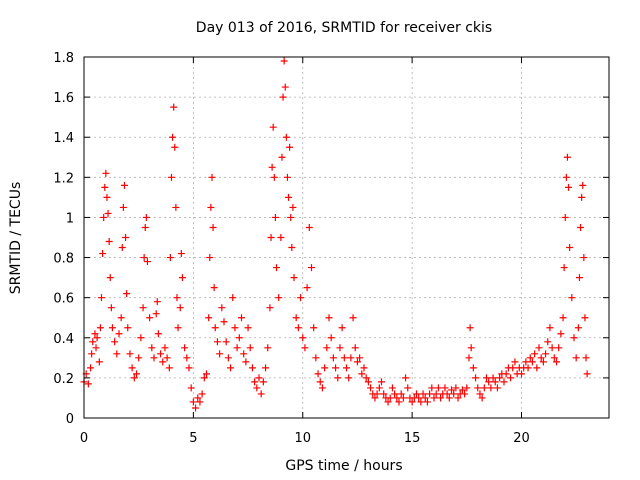  I want to click on x-tick-label: 15, so click(412, 438).